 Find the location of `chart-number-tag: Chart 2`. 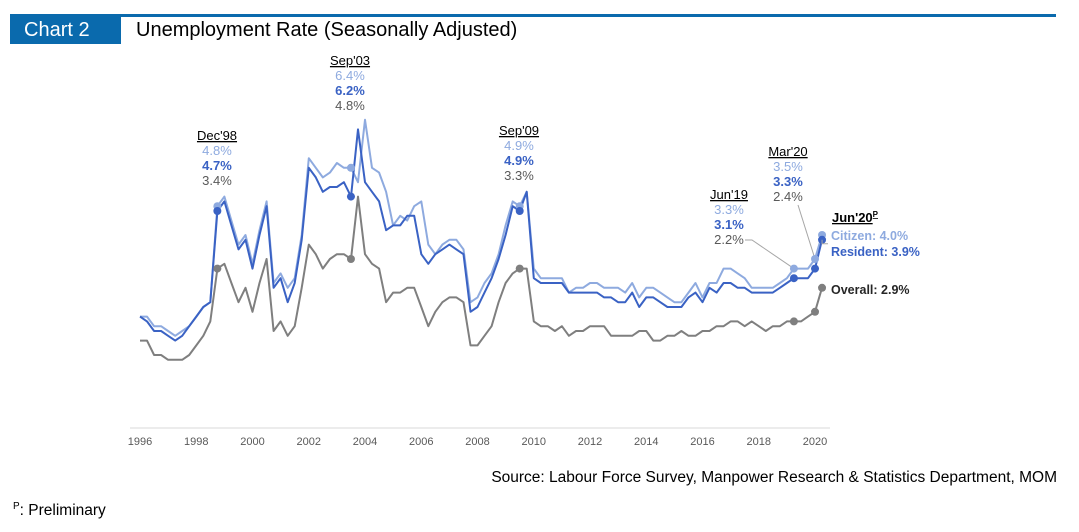

chart-number-tag: Chart 2 is located at coordinates (65, 30).